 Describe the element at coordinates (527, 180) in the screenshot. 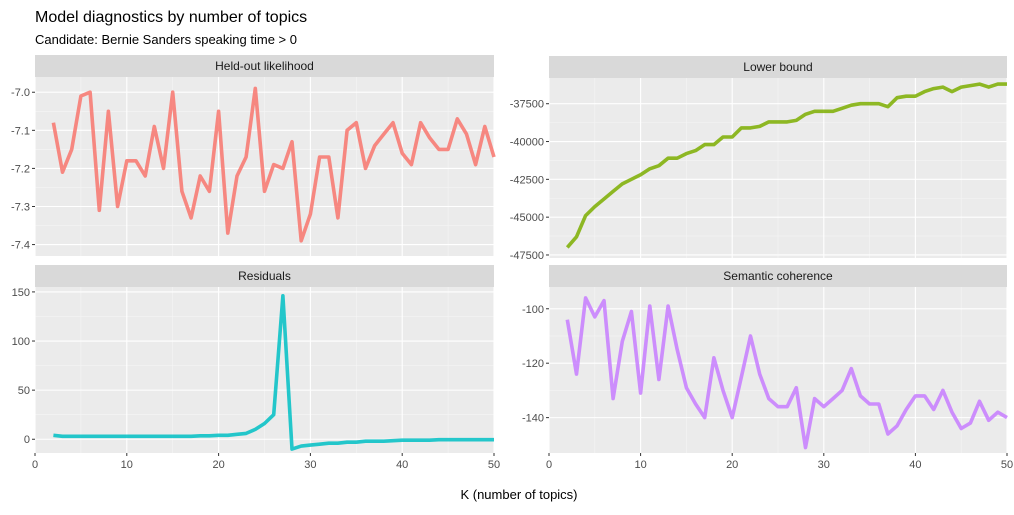

I see `y-tick-label: -42500` at that location.